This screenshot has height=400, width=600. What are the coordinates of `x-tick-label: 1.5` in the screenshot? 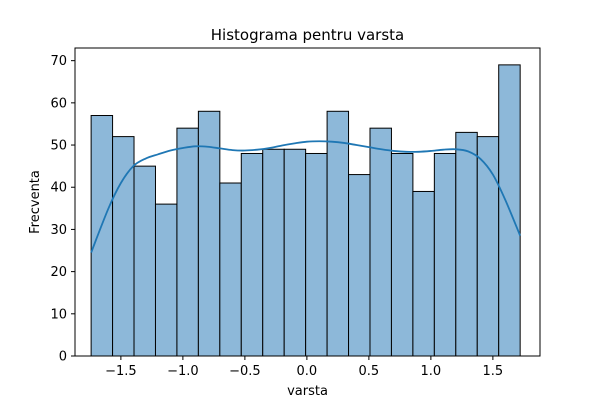 It's located at (493, 371).